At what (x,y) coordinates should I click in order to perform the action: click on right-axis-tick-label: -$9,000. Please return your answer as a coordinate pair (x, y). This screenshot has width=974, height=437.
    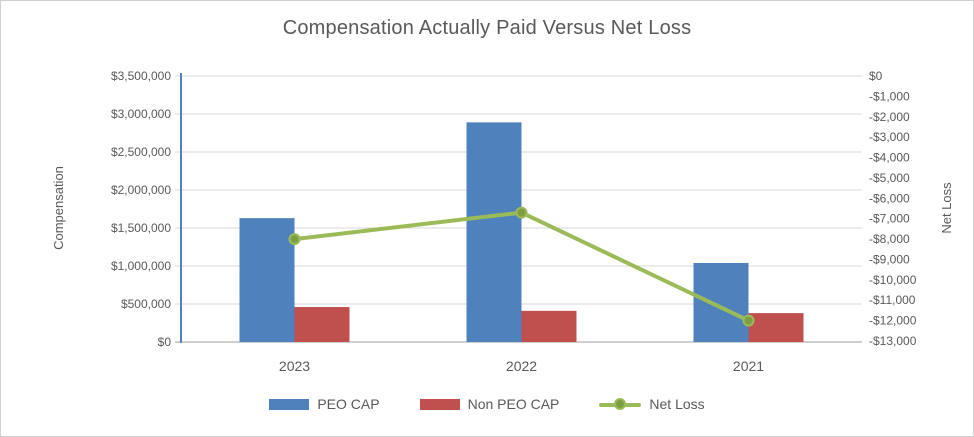
    Looking at the image, I should click on (889, 259).